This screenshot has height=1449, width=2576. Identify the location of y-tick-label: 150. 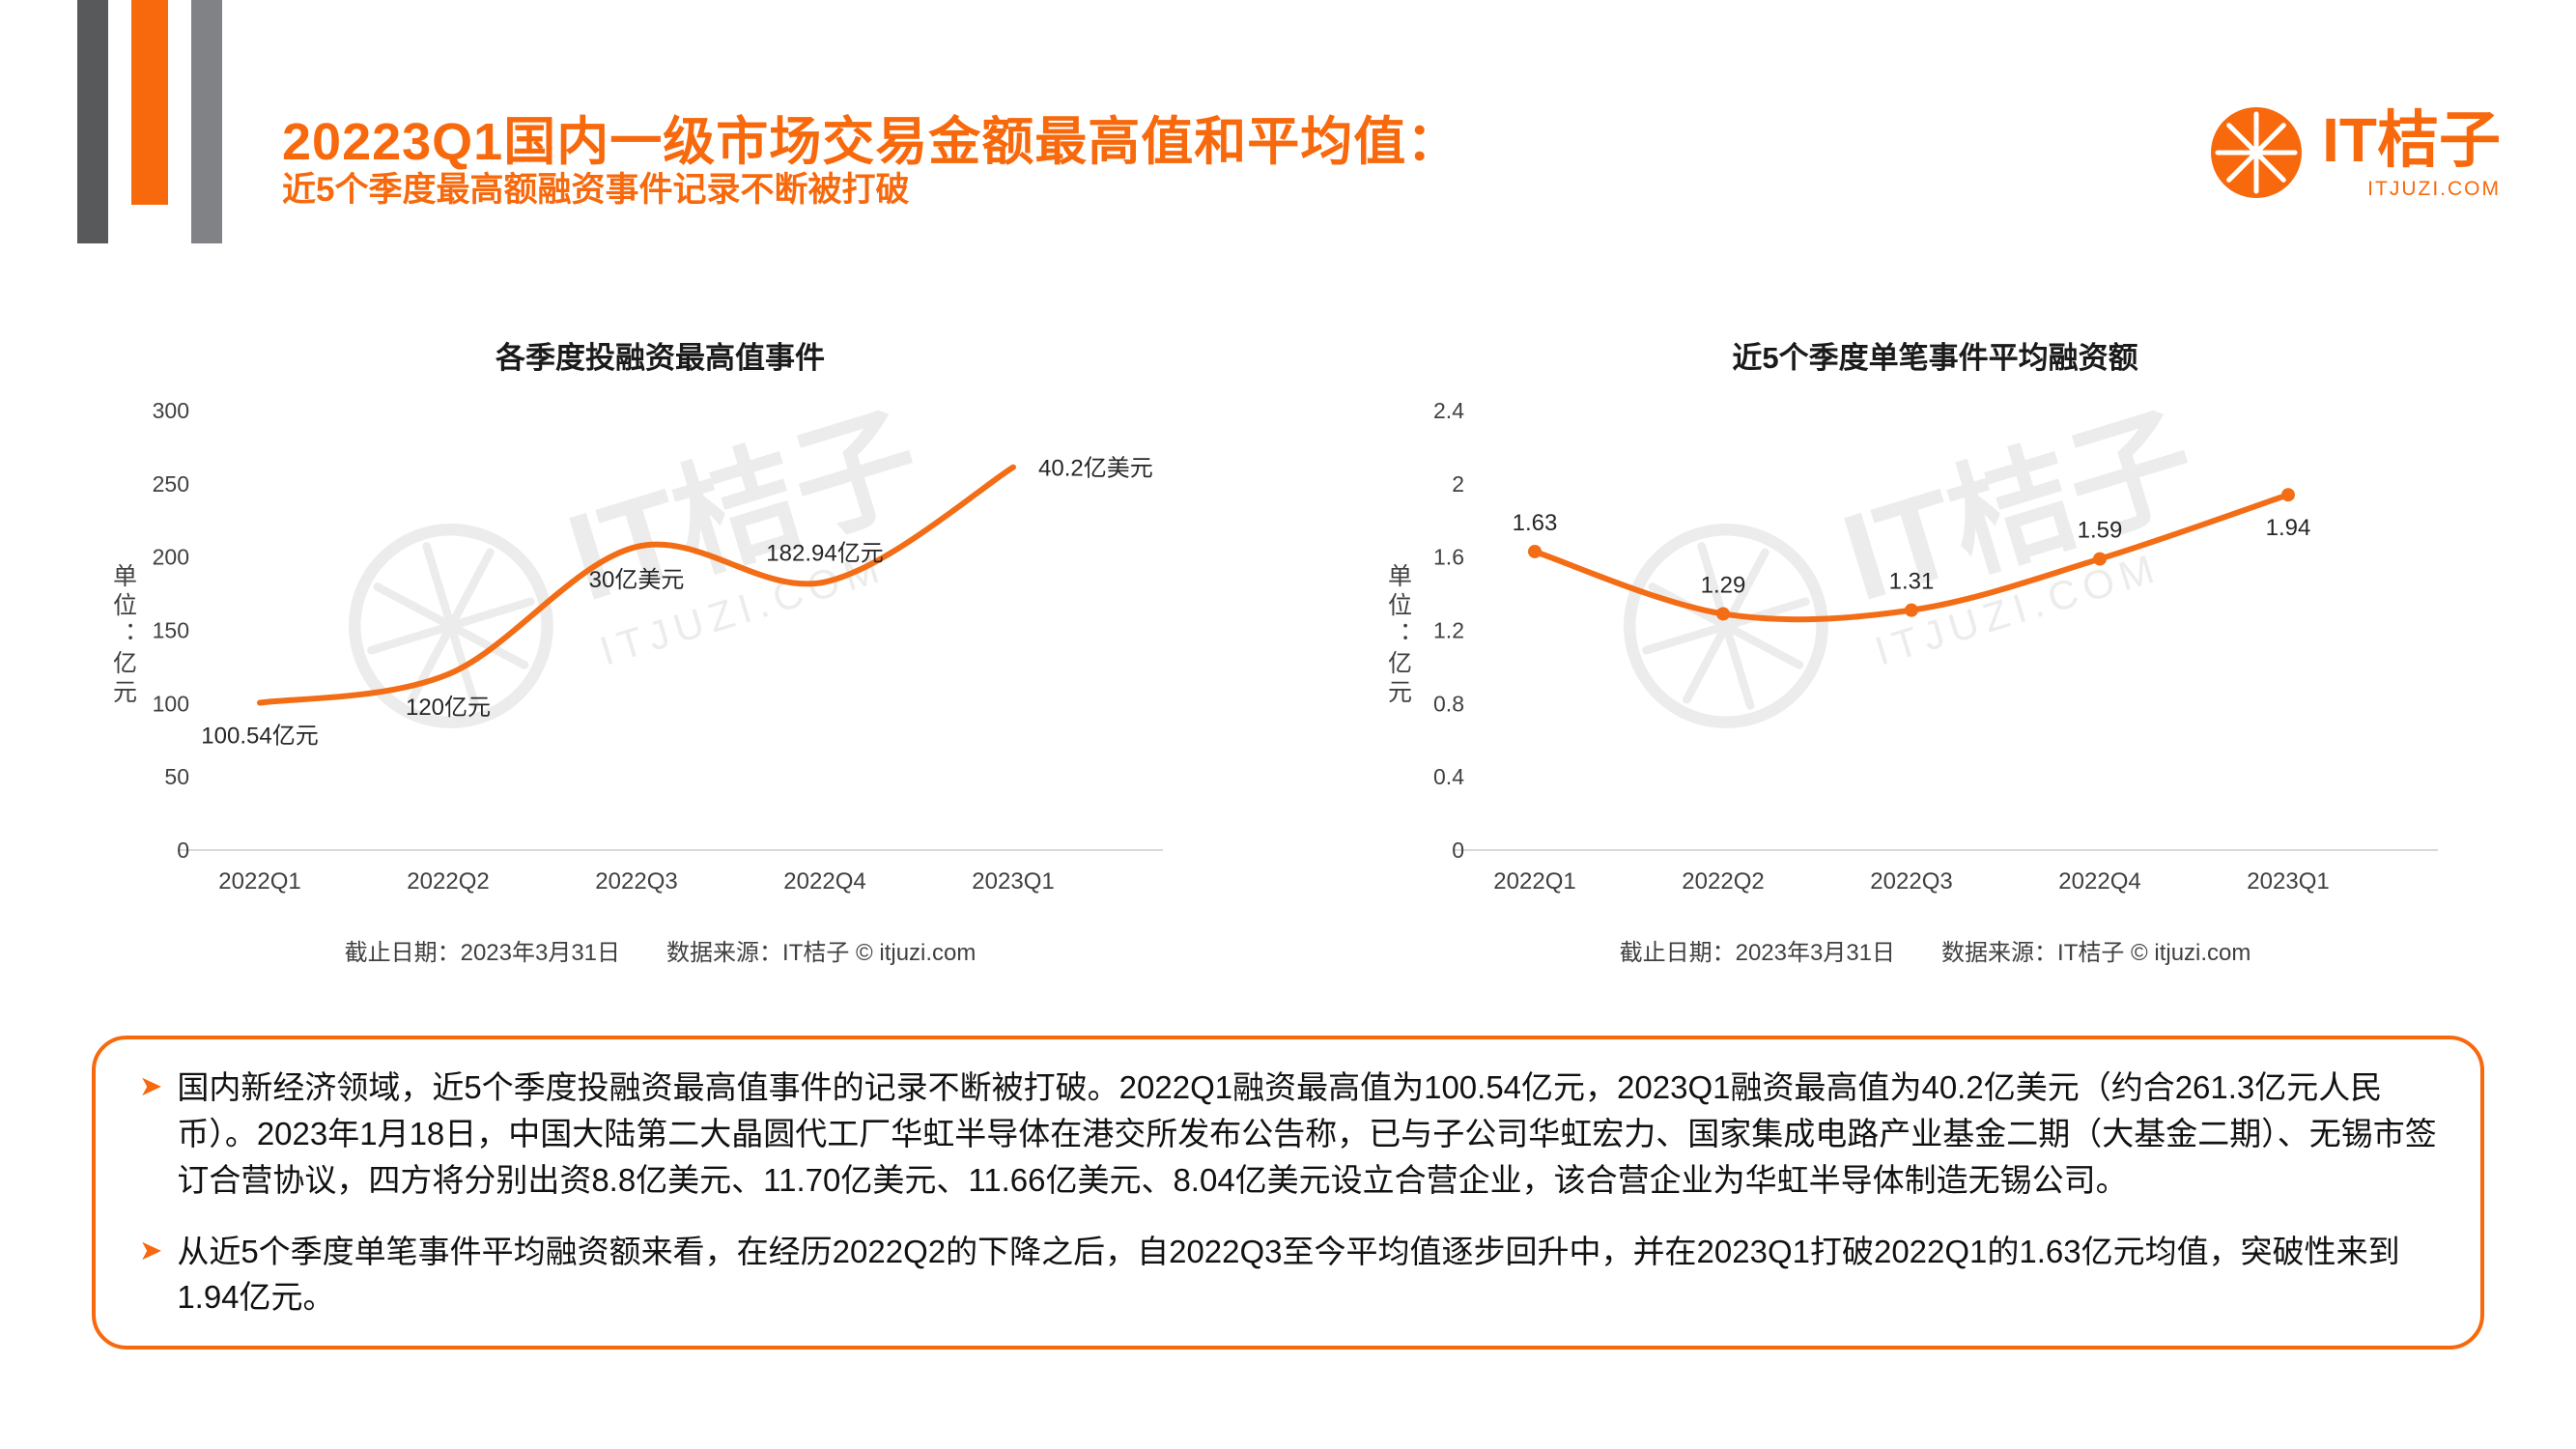
(170, 630).